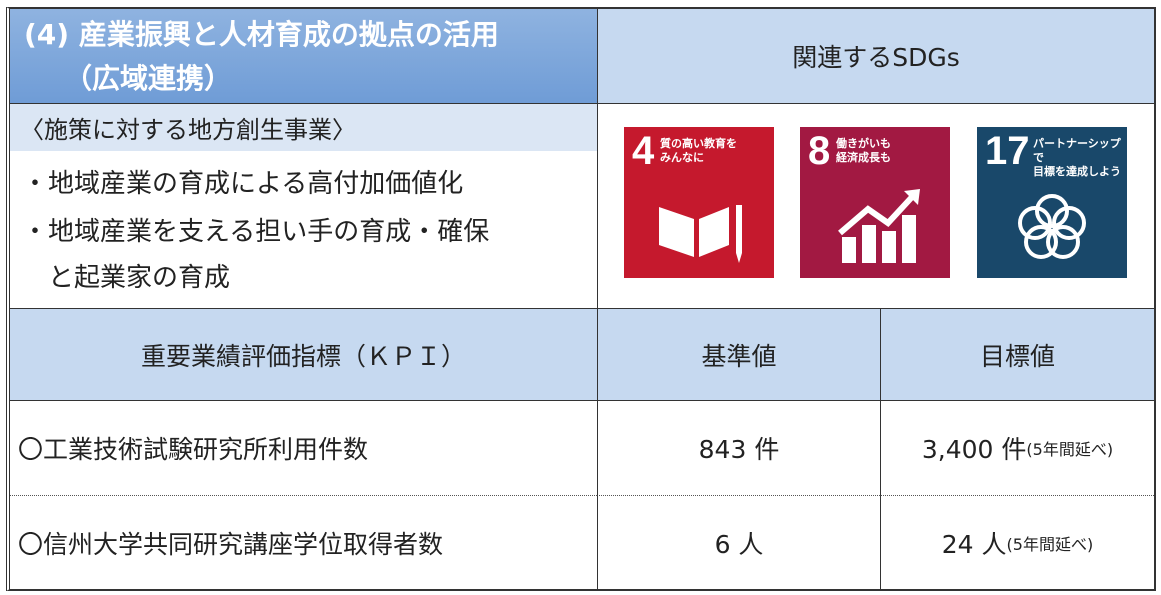 This screenshot has height=595, width=1161. Describe the element at coordinates (643, 151) in the screenshot. I see `sdg-number: 4` at that location.